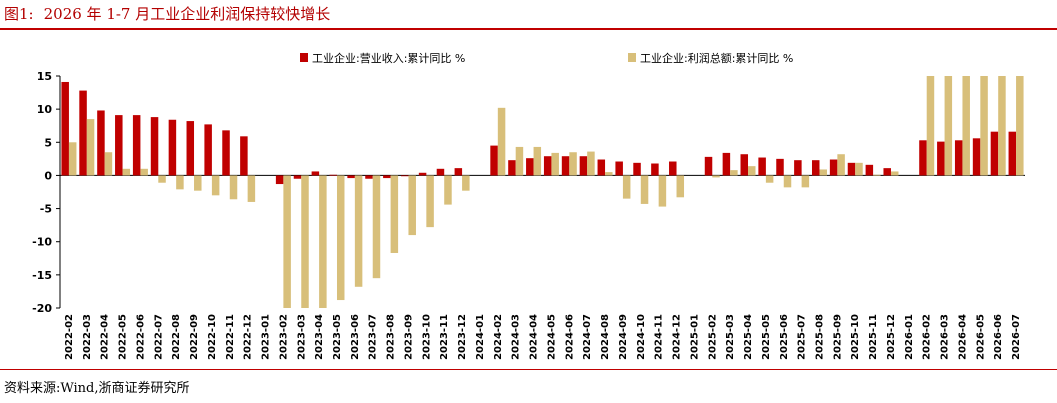 The height and width of the screenshot is (403, 1057). I want to click on x-tick-label: 2025-06, so click(784, 337).